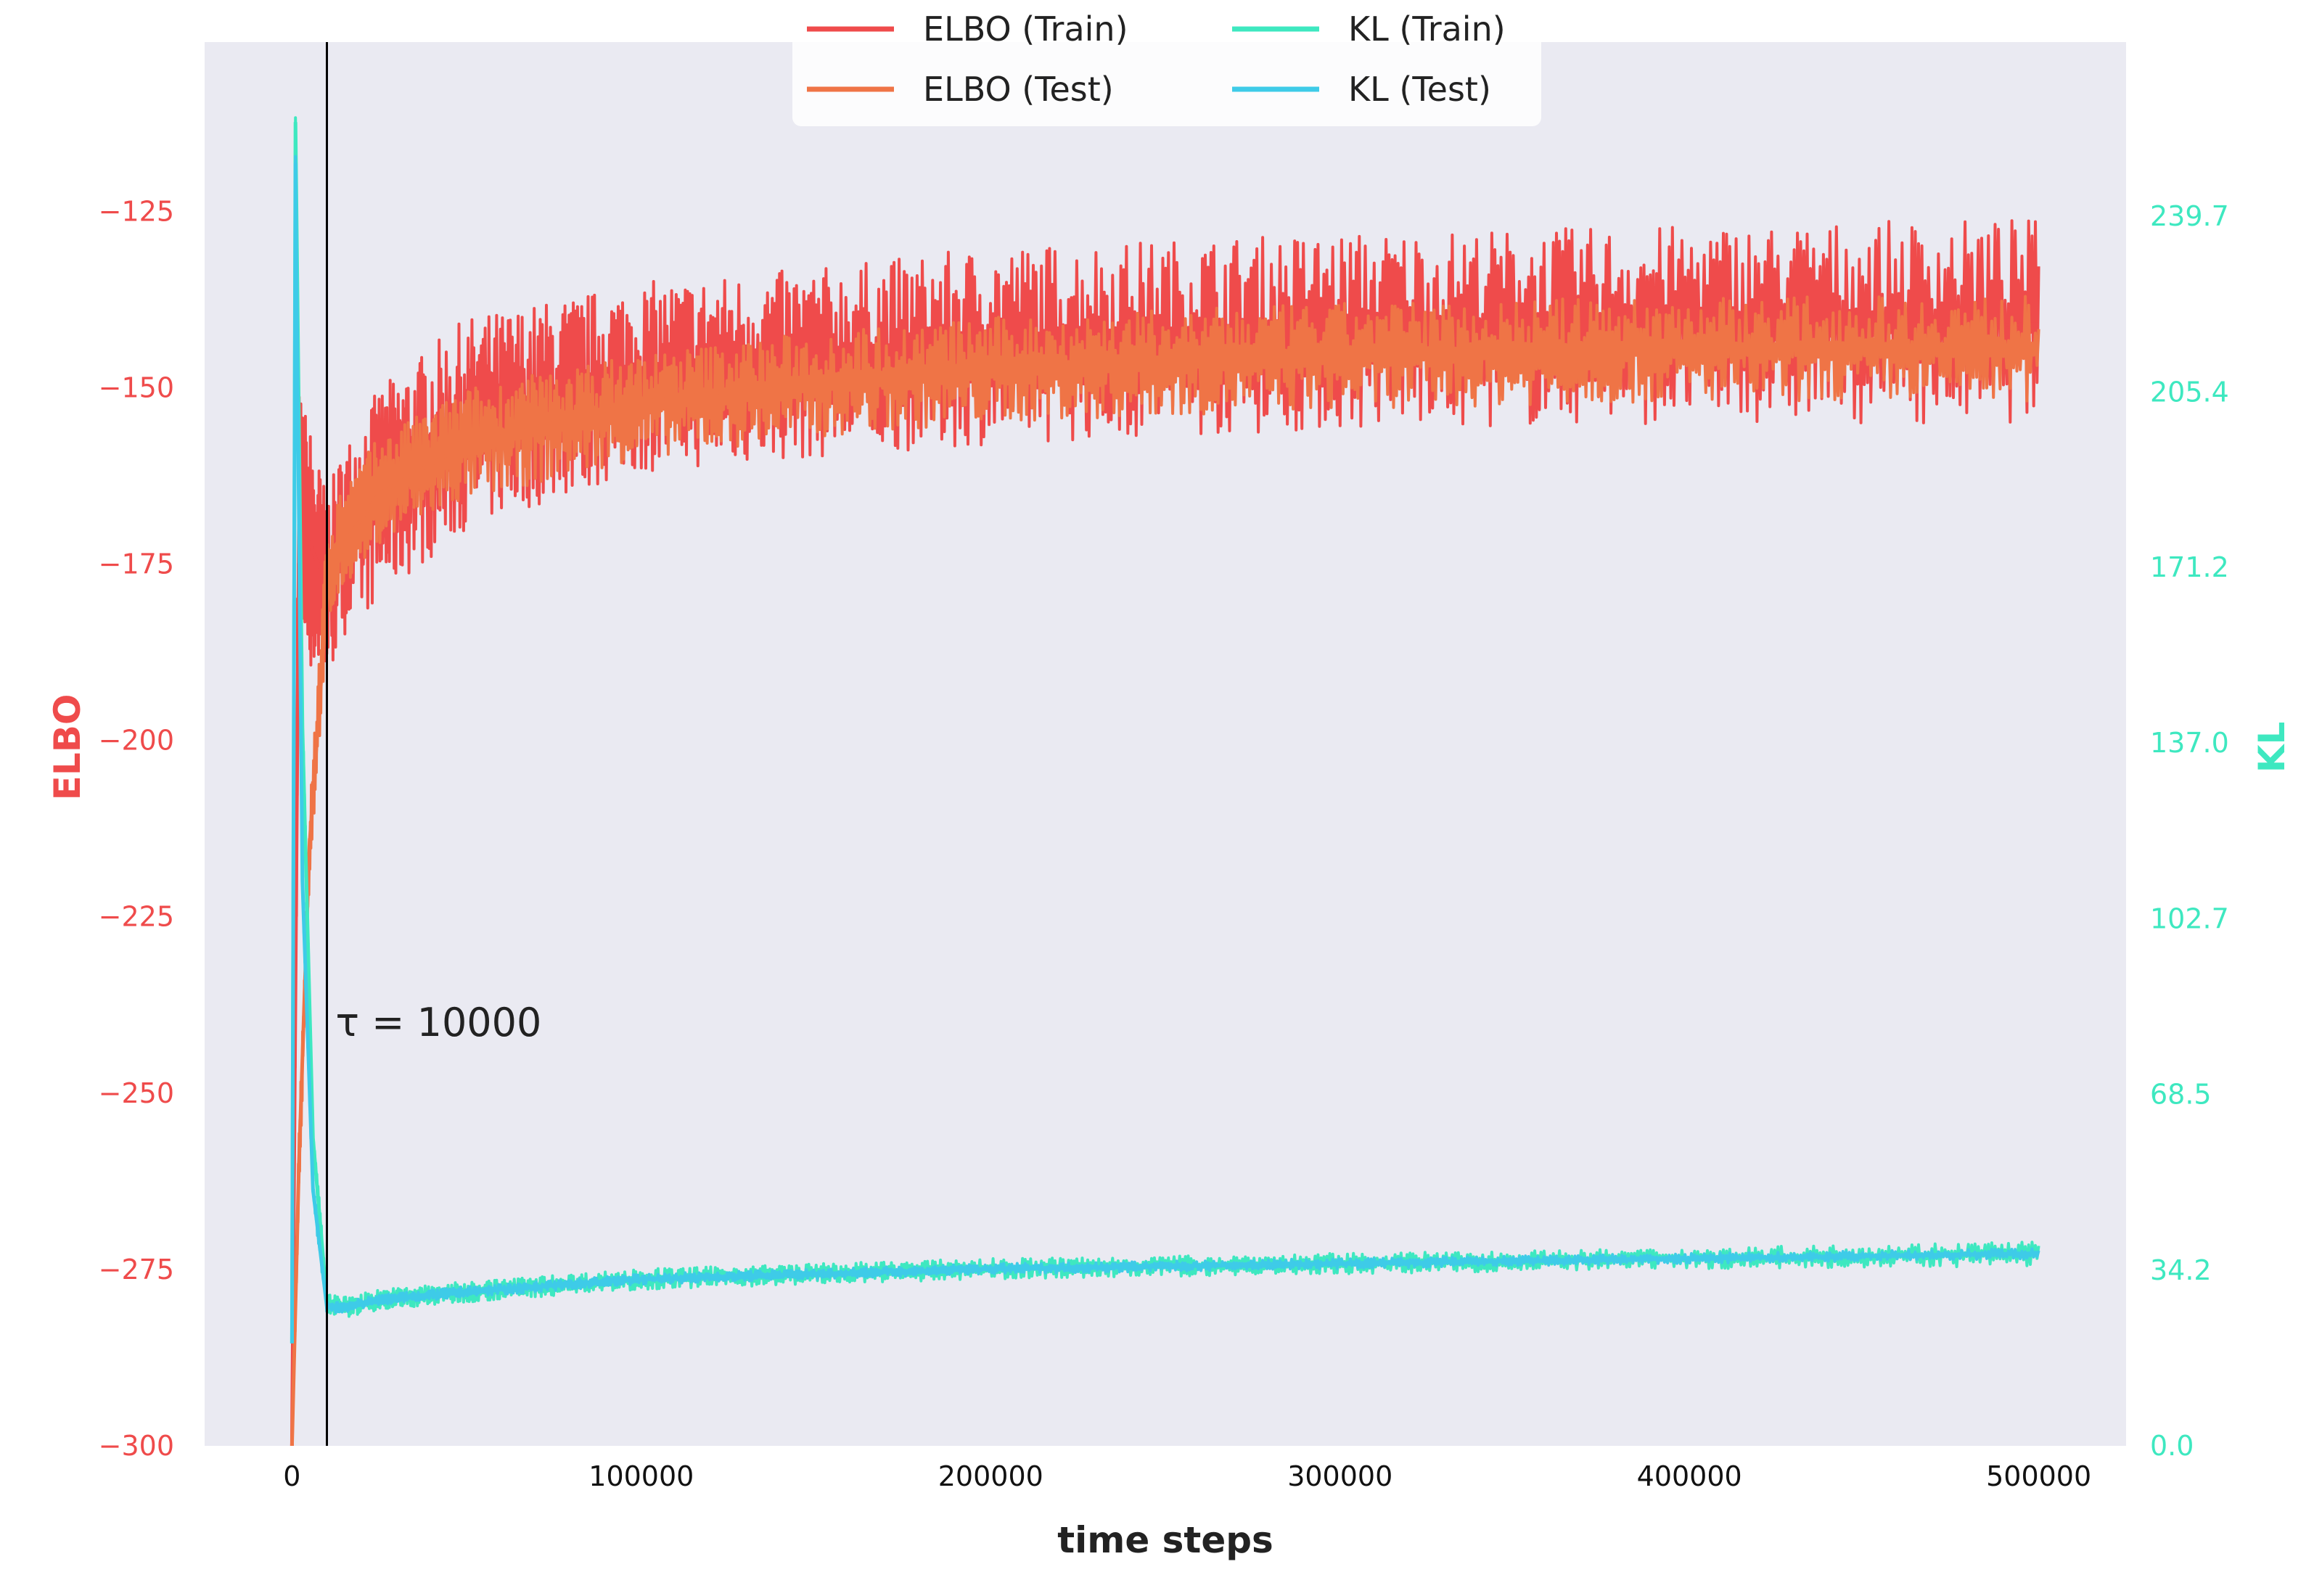  I want to click on y-right-axis-title: KL, so click(2272, 747).